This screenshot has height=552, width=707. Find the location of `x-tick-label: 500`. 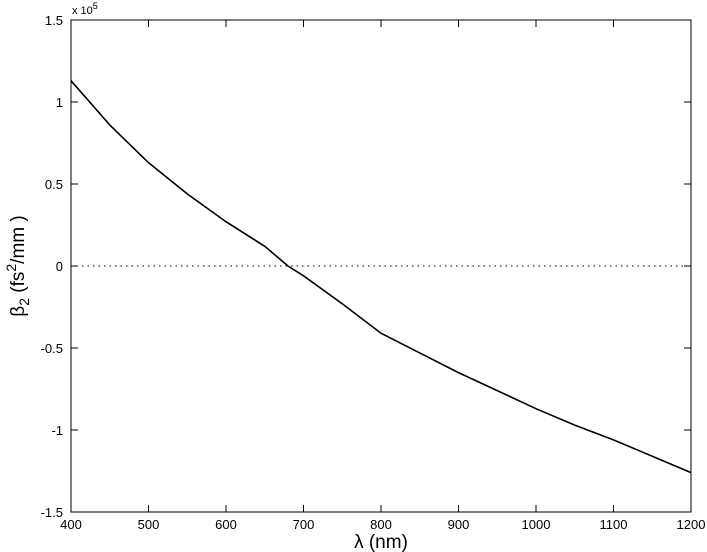

x-tick-label: 500 is located at coordinates (149, 524).